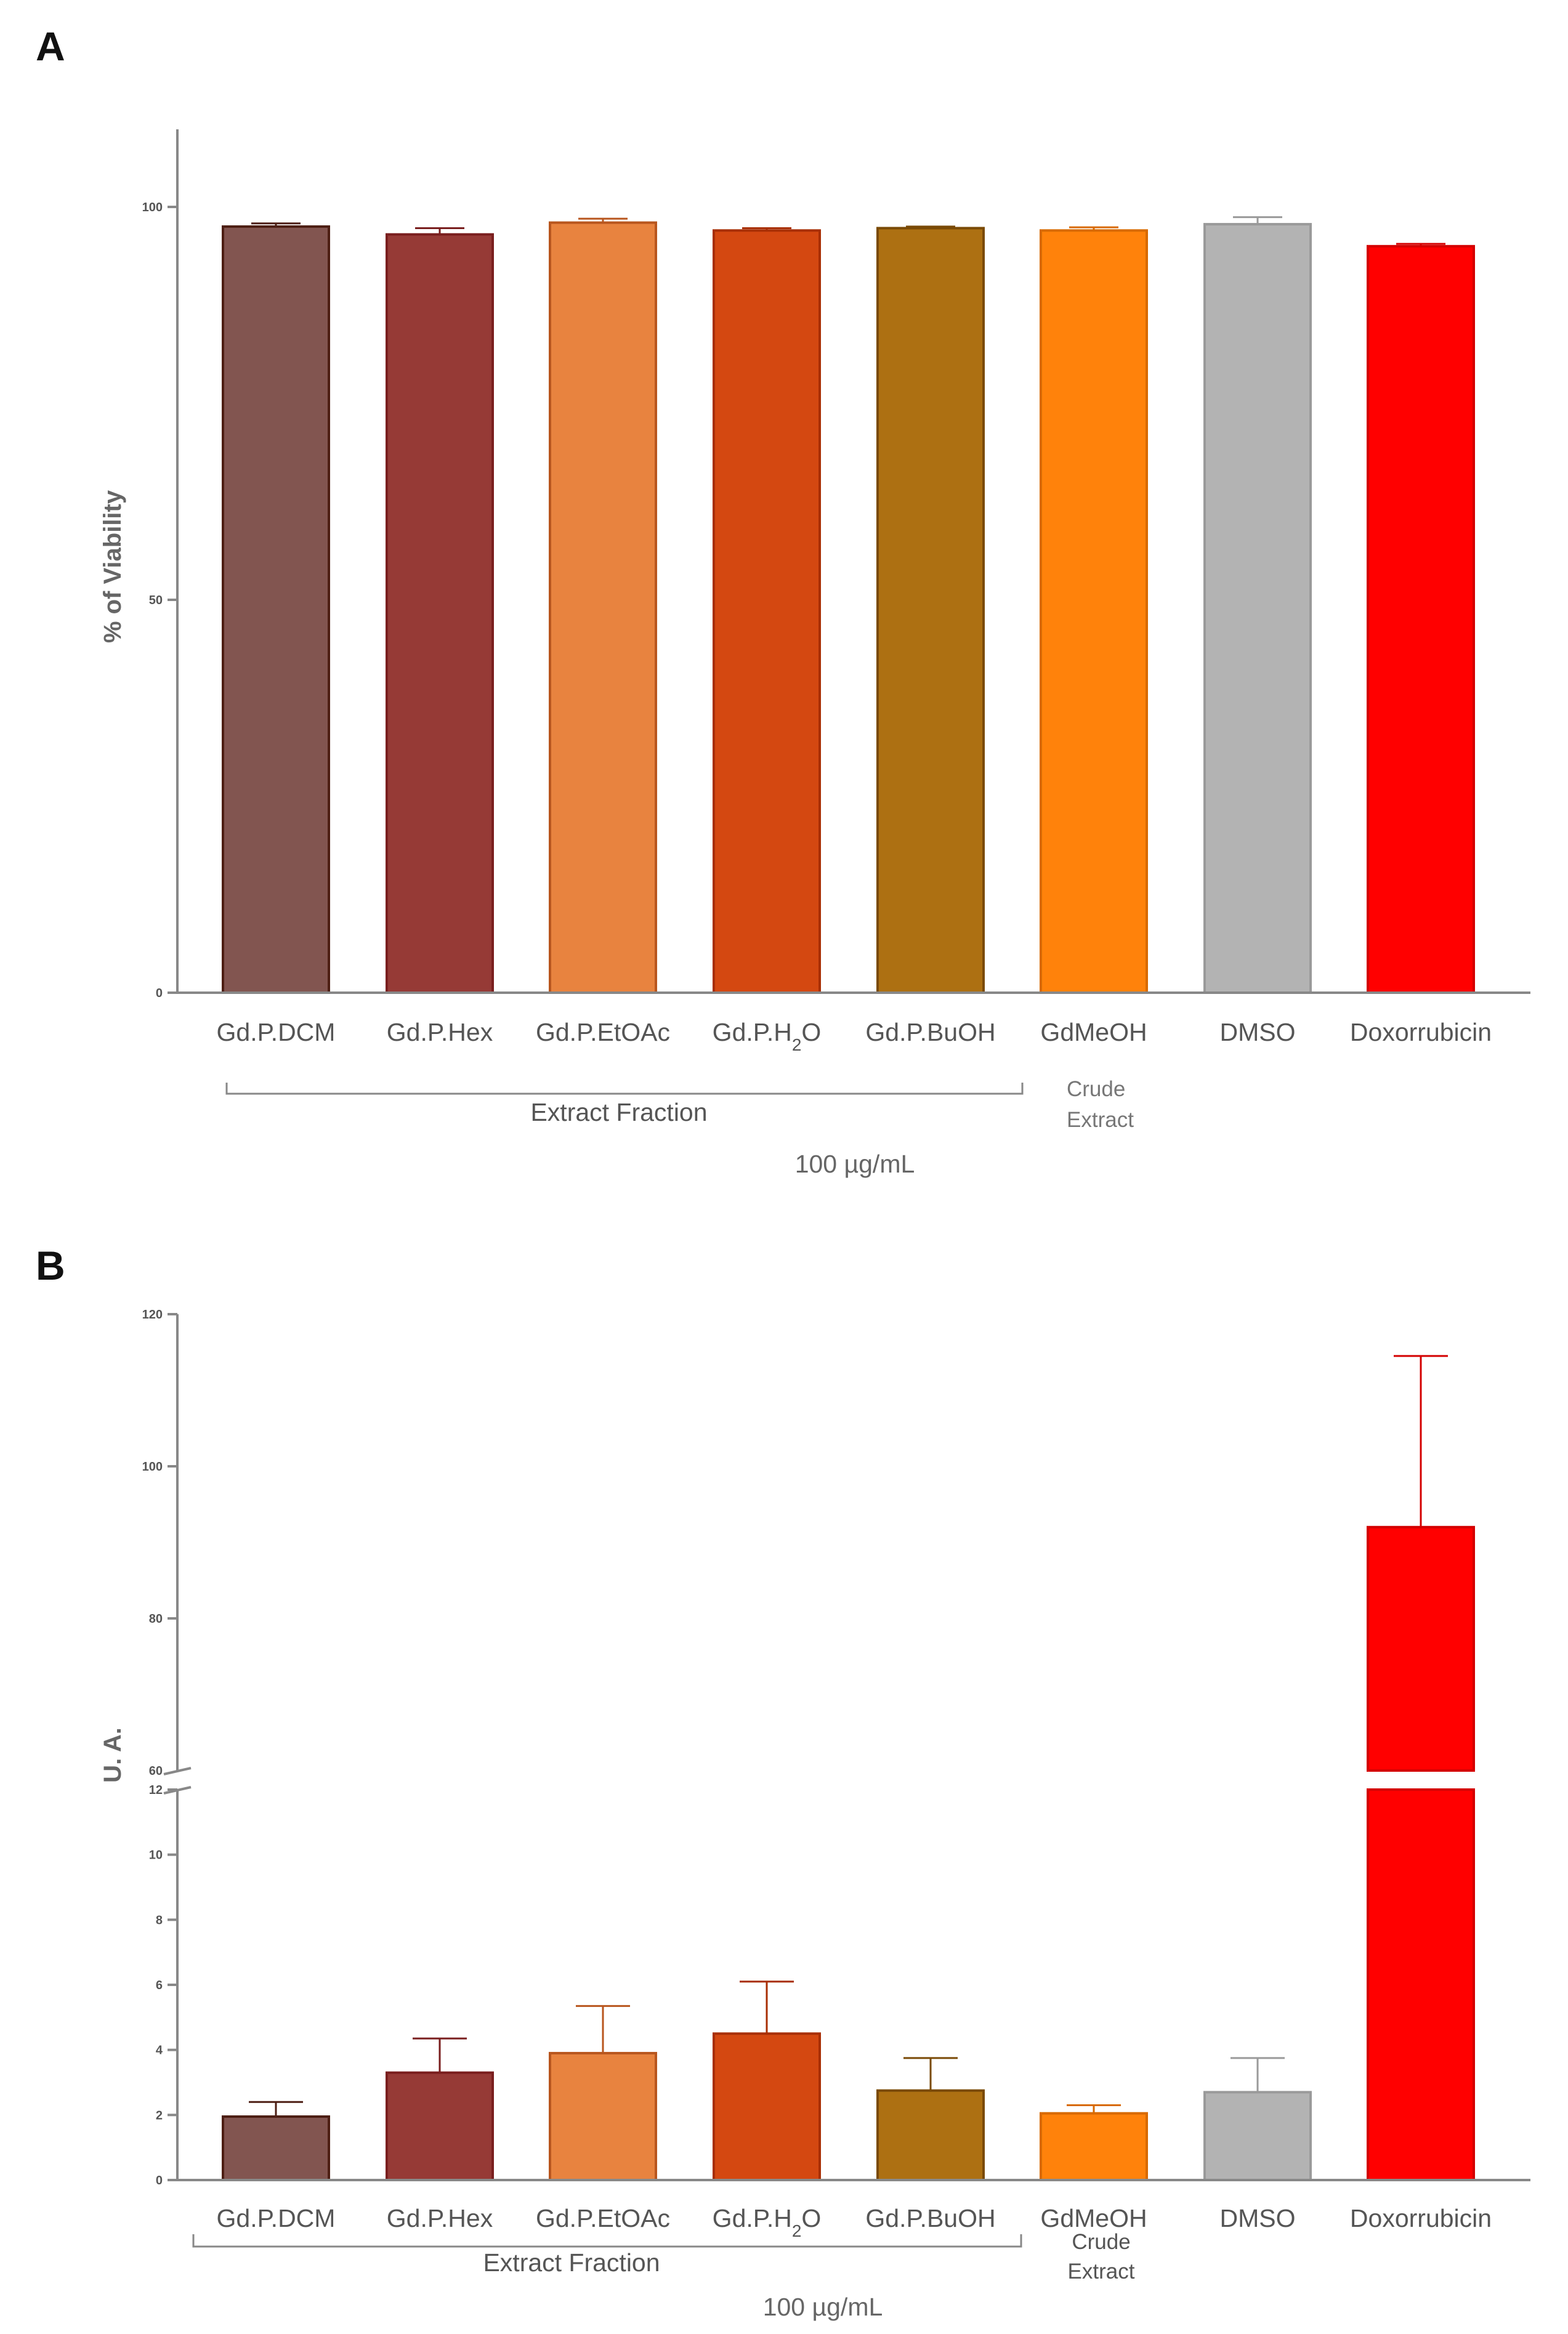 This screenshot has width=1568, height=2334. I want to click on panel-b-category-label-gd-p-buoh: Gd.P.BuOH, so click(930, 2218).